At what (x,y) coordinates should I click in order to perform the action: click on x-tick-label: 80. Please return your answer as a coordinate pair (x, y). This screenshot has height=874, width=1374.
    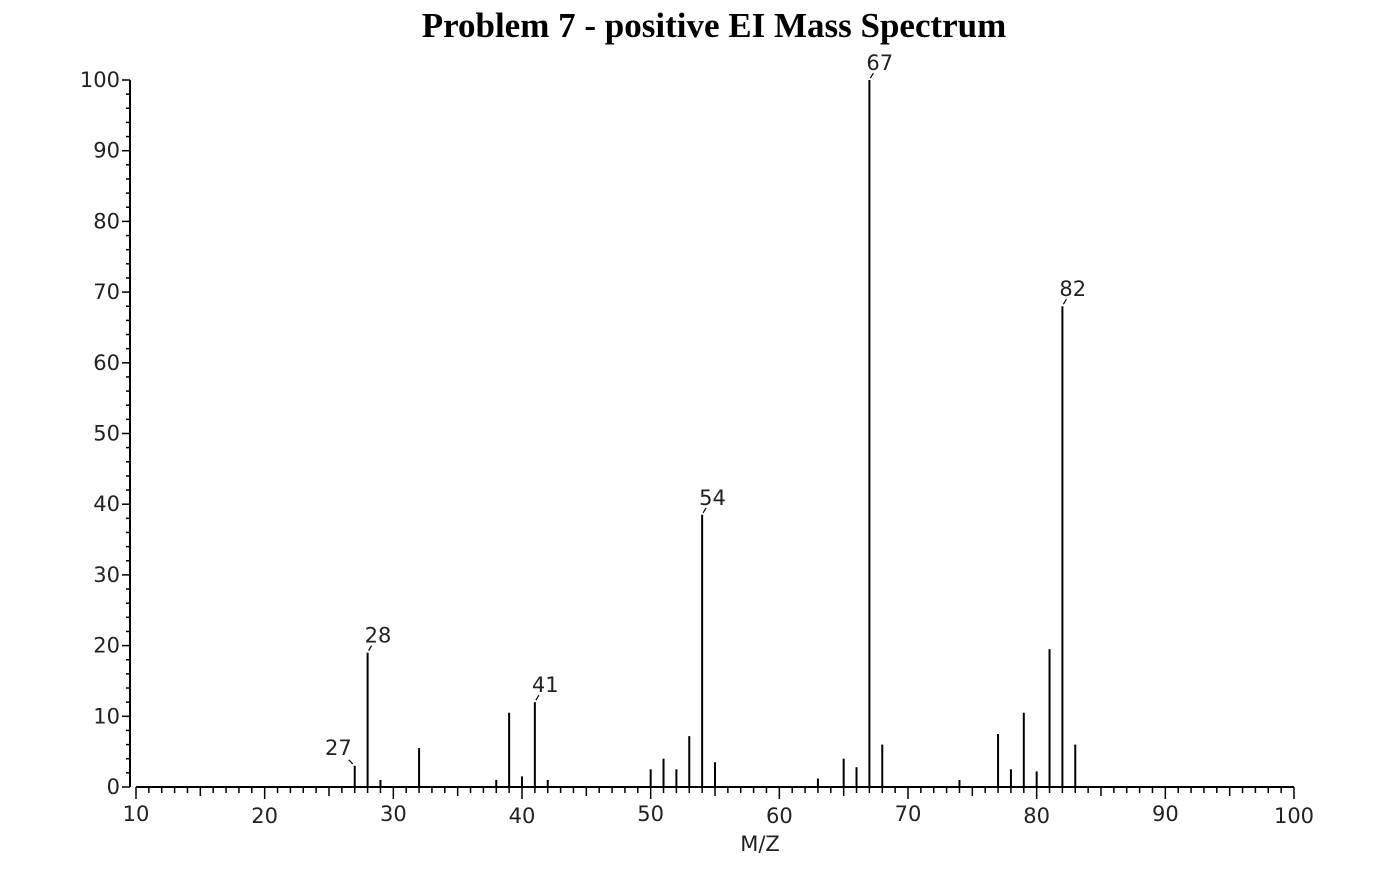
    Looking at the image, I should click on (1036, 816).